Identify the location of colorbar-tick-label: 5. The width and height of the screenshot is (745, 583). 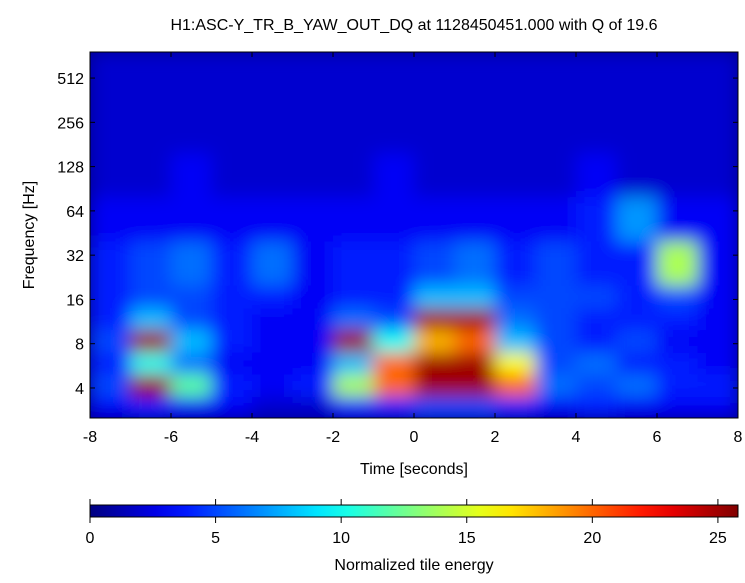
(215, 538).